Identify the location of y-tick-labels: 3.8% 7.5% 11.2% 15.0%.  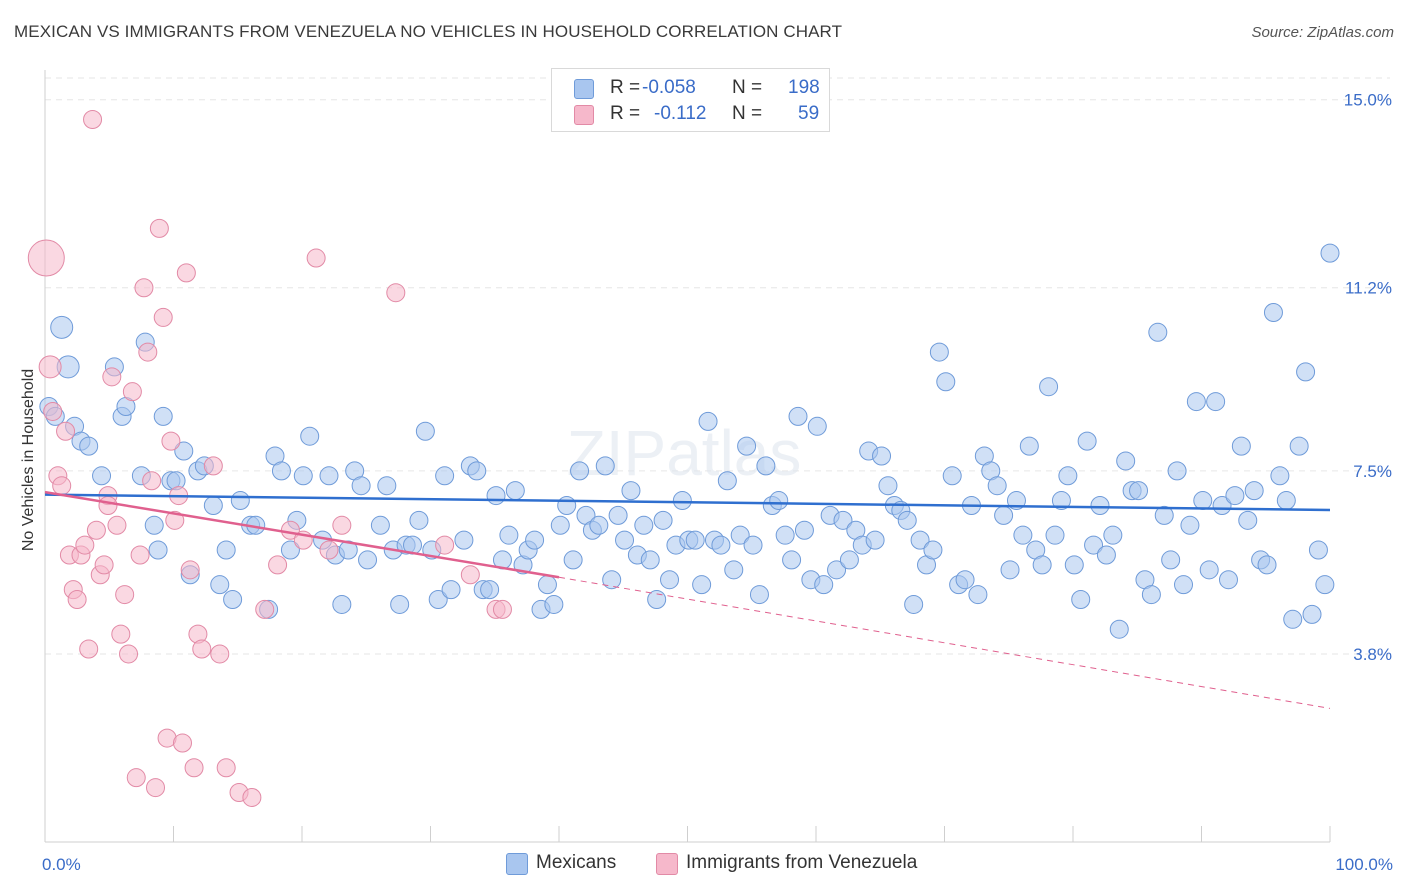
(1368, 377).